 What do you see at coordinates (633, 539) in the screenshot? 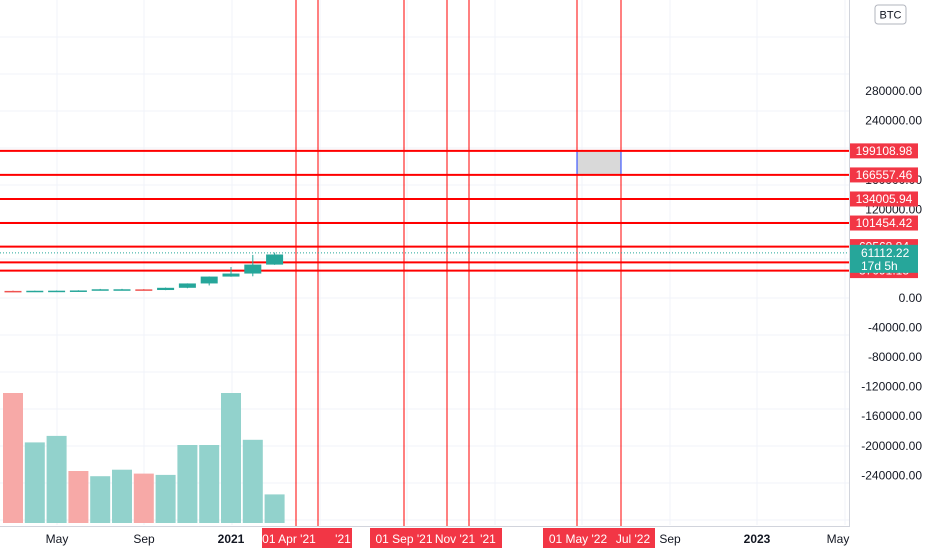
I see `time-label: Jul '22` at bounding box center [633, 539].